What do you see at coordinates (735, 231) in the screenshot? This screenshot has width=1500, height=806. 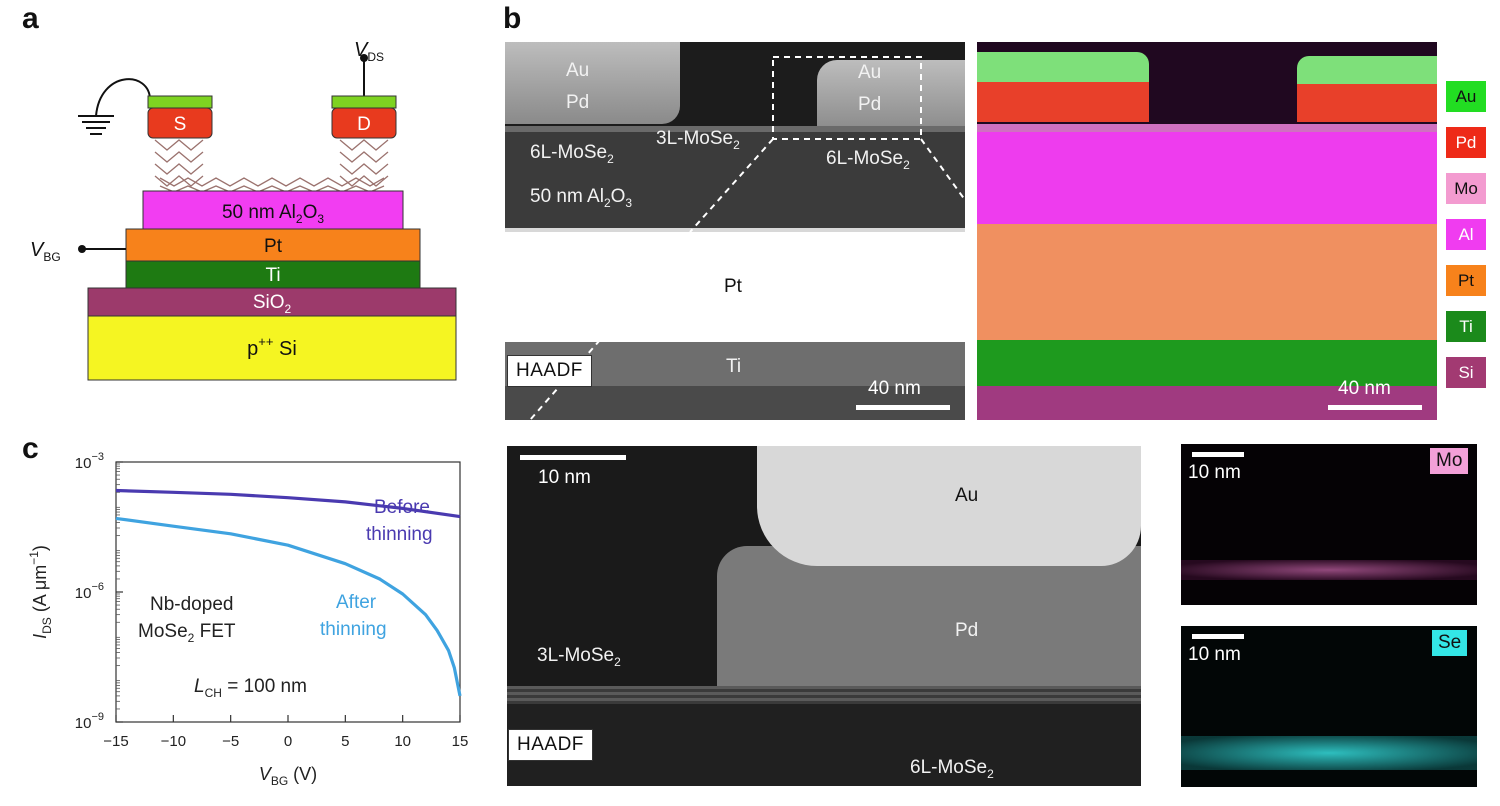 I see `haadf-cross-section-image` at bounding box center [735, 231].